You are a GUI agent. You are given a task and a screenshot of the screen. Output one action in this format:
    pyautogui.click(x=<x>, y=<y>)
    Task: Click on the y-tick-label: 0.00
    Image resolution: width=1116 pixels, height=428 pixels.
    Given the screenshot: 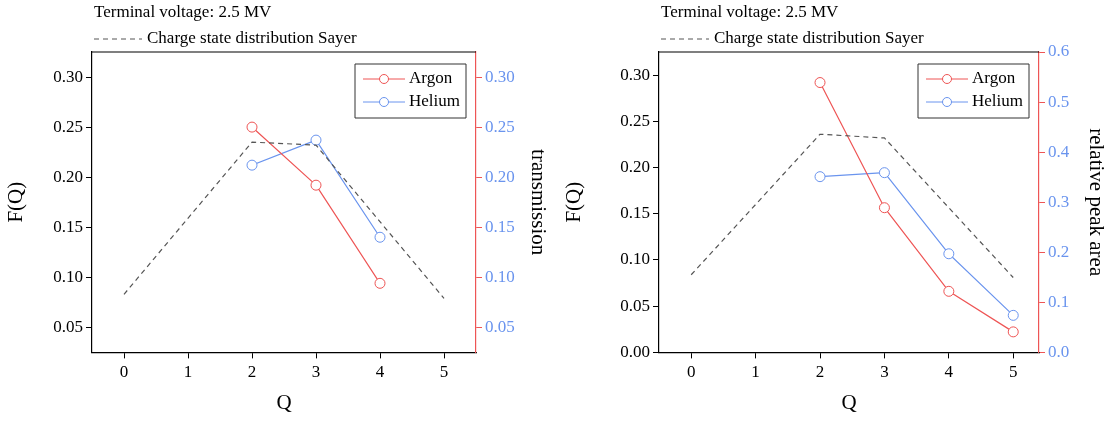 What is the action you would take?
    pyautogui.click(x=635, y=351)
    